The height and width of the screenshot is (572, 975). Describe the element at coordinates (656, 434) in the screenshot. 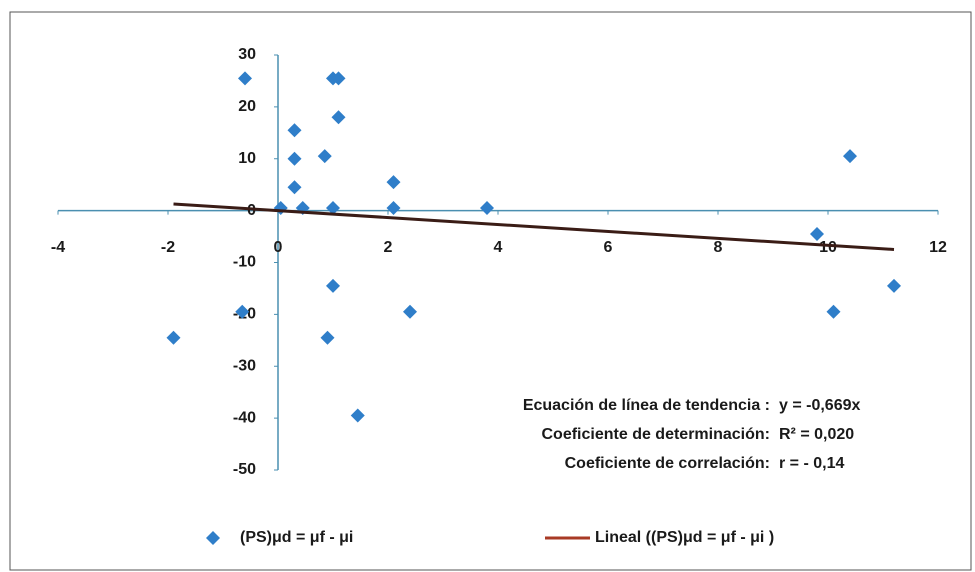

I see `annotation-label: Coeficiente de determinación:` at that location.